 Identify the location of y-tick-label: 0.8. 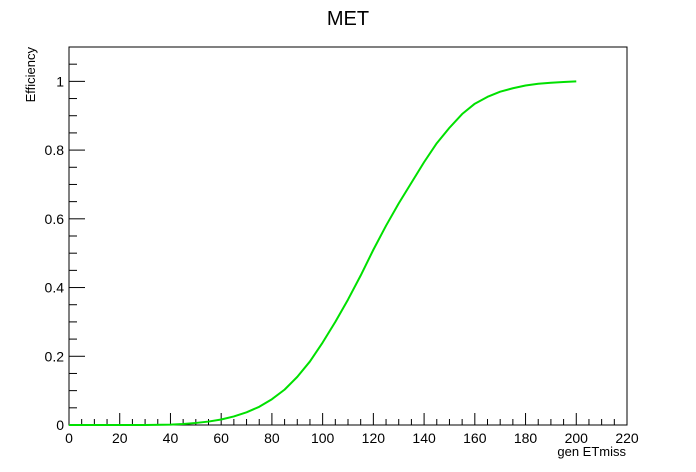
(55, 150).